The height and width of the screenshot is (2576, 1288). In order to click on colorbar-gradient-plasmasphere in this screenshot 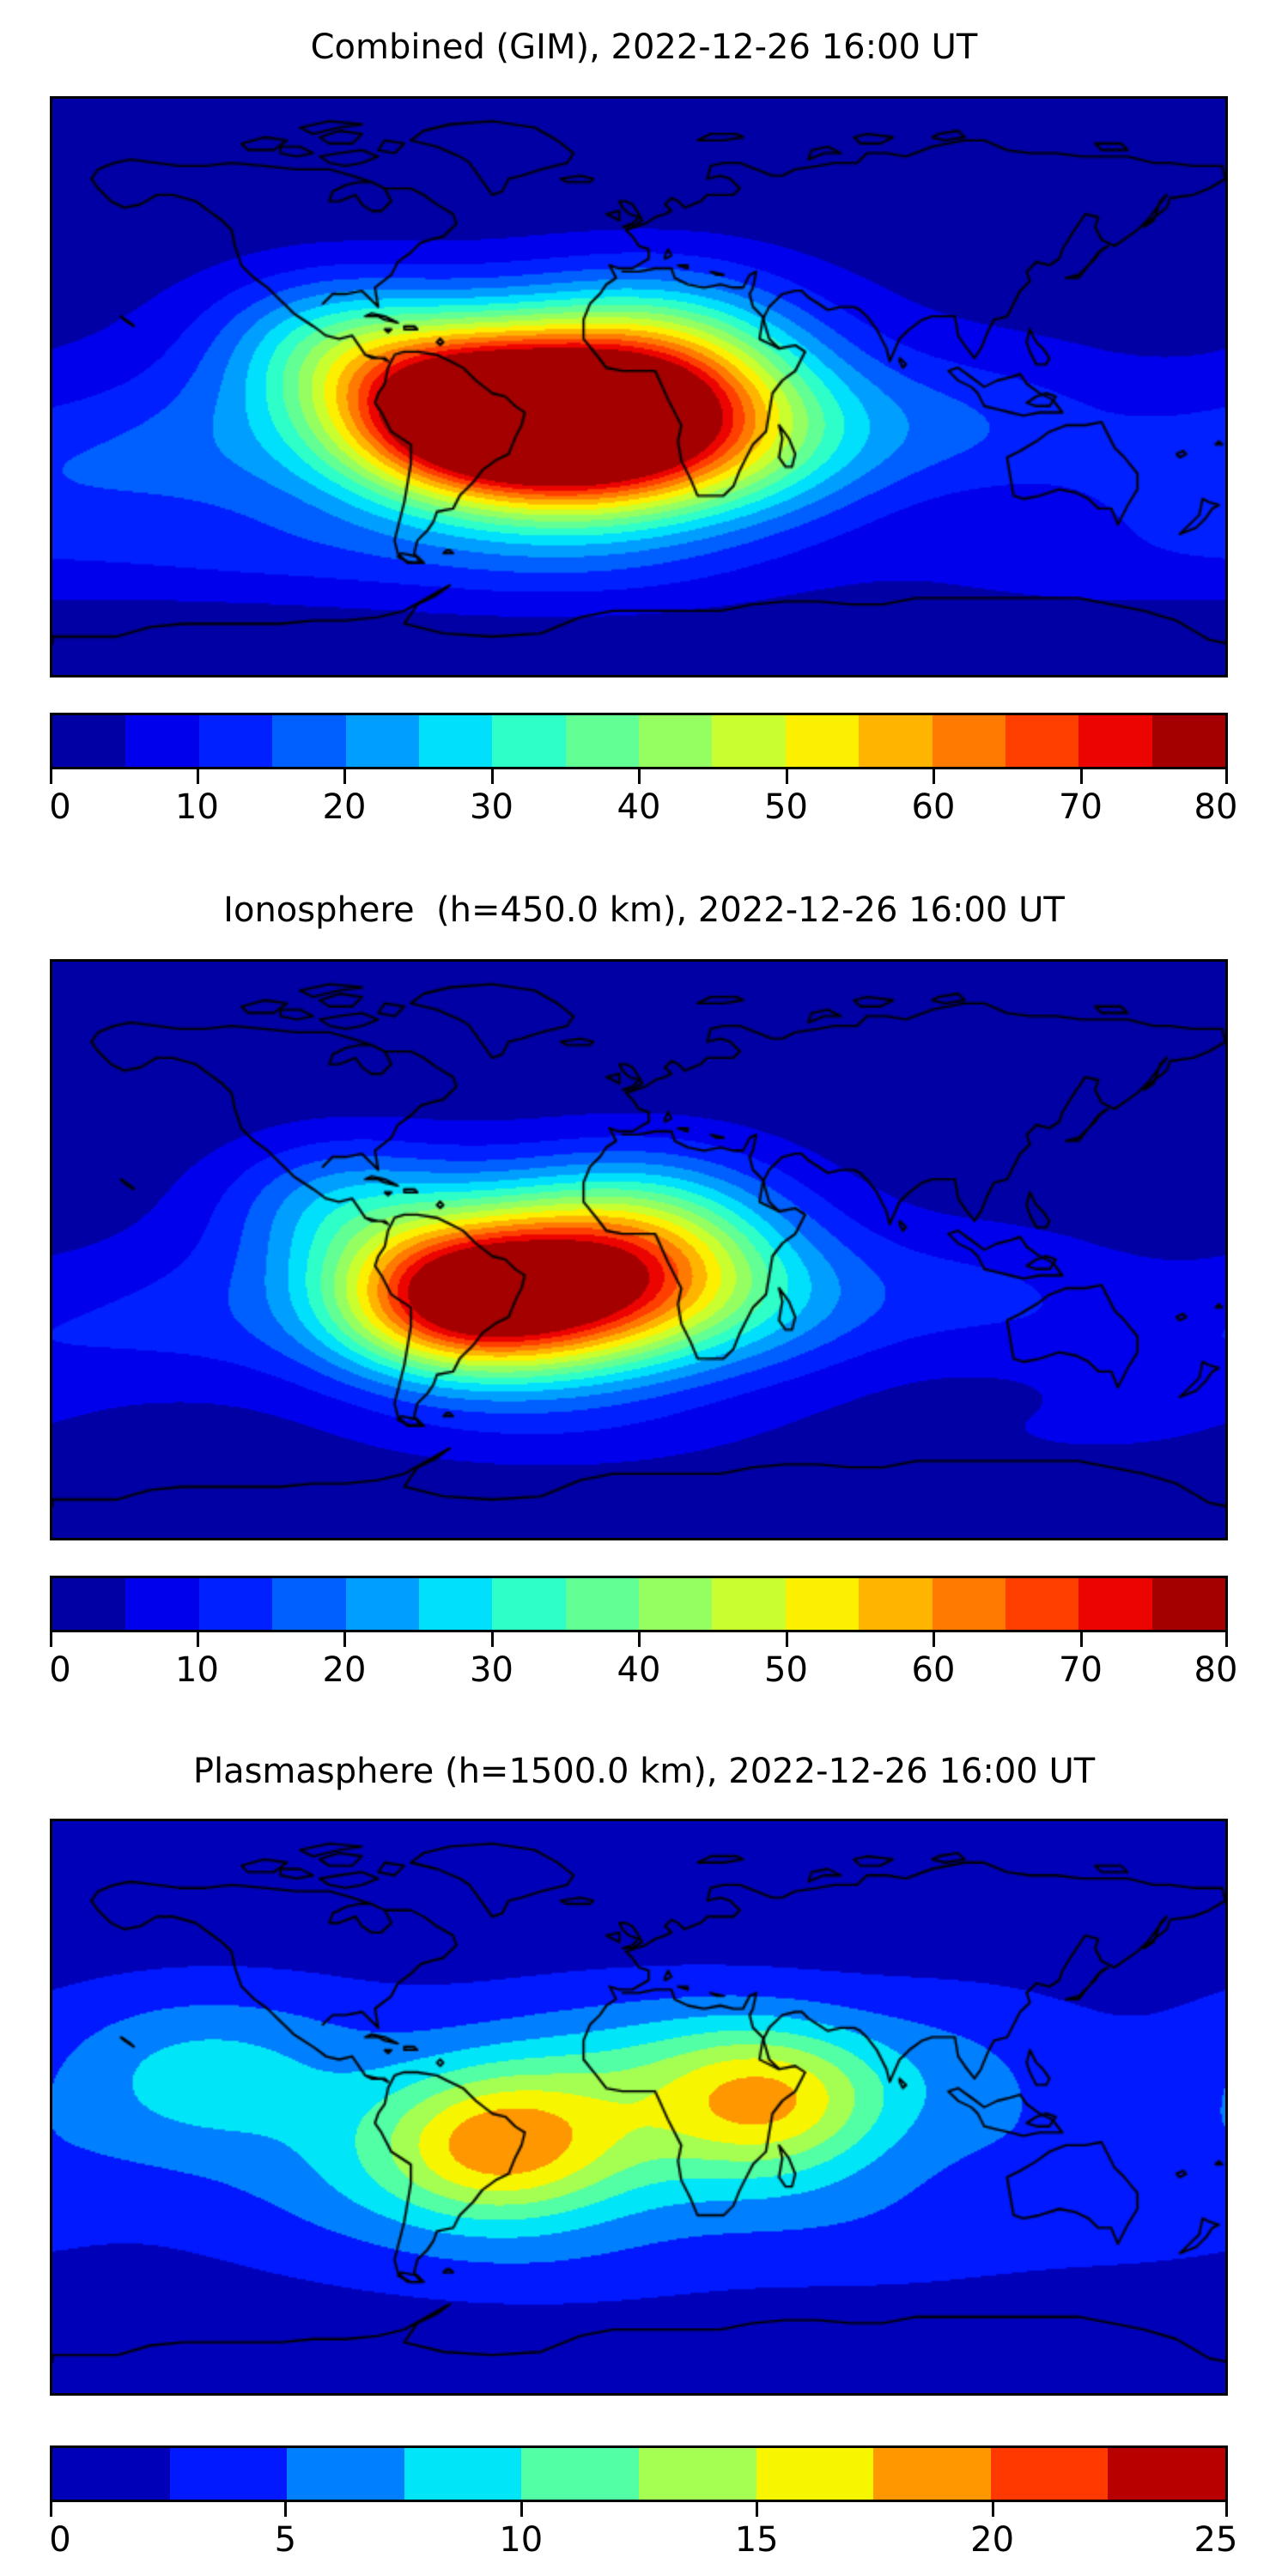, I will do `click(639, 2473)`.